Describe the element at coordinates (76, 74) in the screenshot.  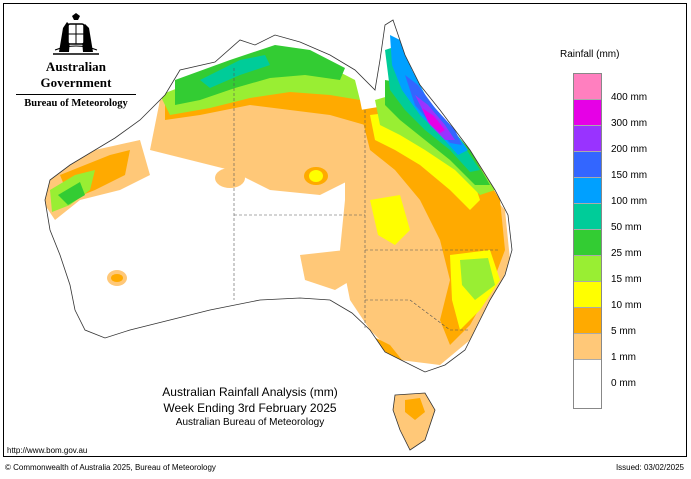
I see `government-title: Australian Government` at that location.